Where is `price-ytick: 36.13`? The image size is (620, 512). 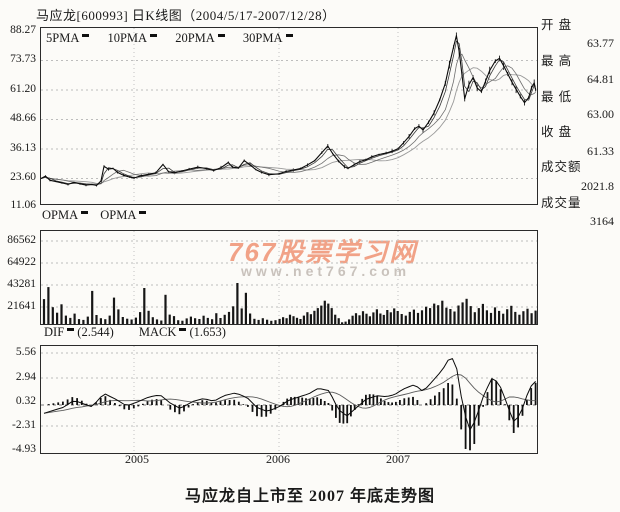
price-ytick: 36.13 is located at coordinates (23, 148).